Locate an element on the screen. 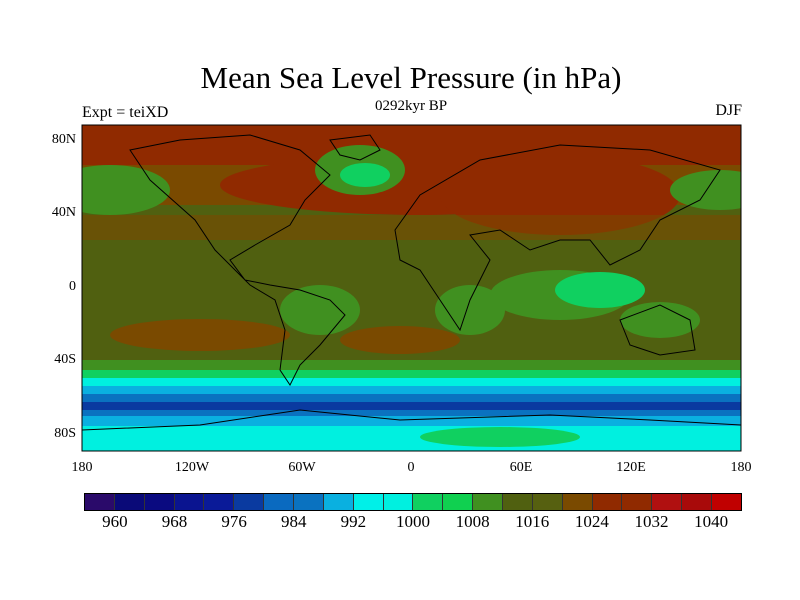  lat-tick-label: 0 is located at coordinates (72, 286).